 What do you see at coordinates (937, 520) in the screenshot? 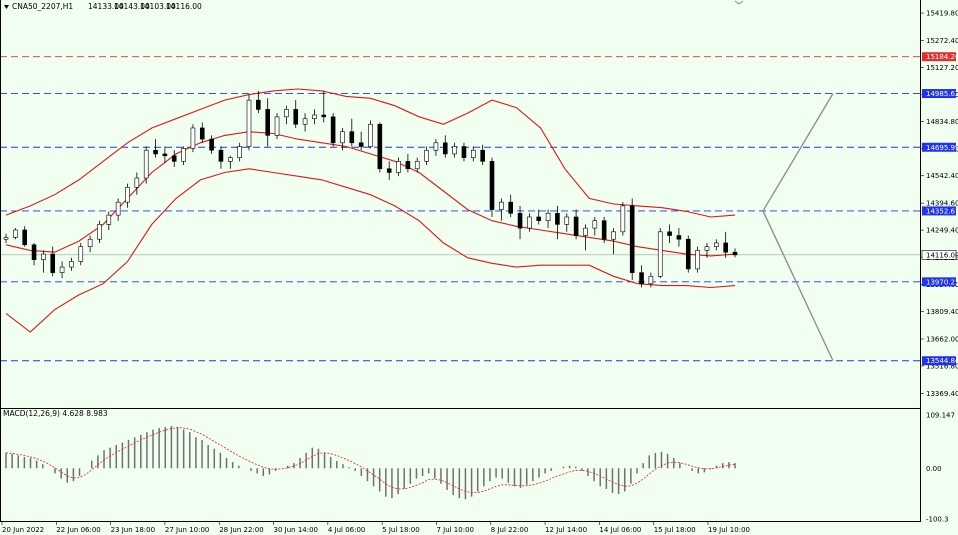
I see `macd-tick-label: -100.3` at bounding box center [937, 520].